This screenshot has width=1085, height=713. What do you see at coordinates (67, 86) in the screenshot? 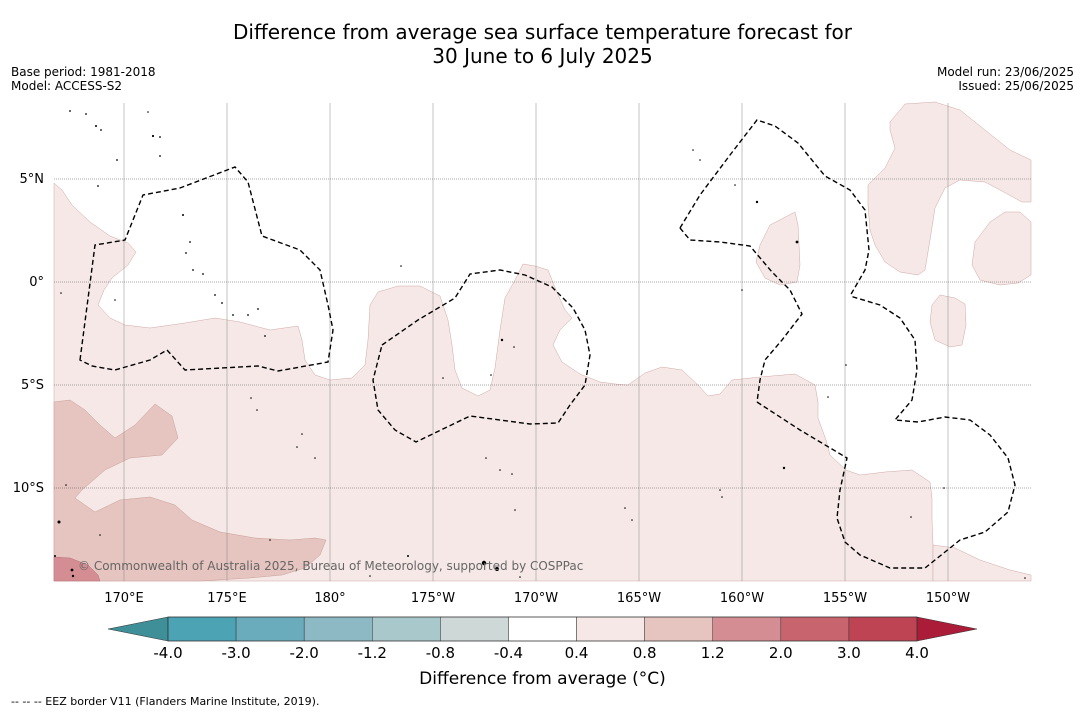
I see `model-name: Model: ACCESS-S2` at bounding box center [67, 86].